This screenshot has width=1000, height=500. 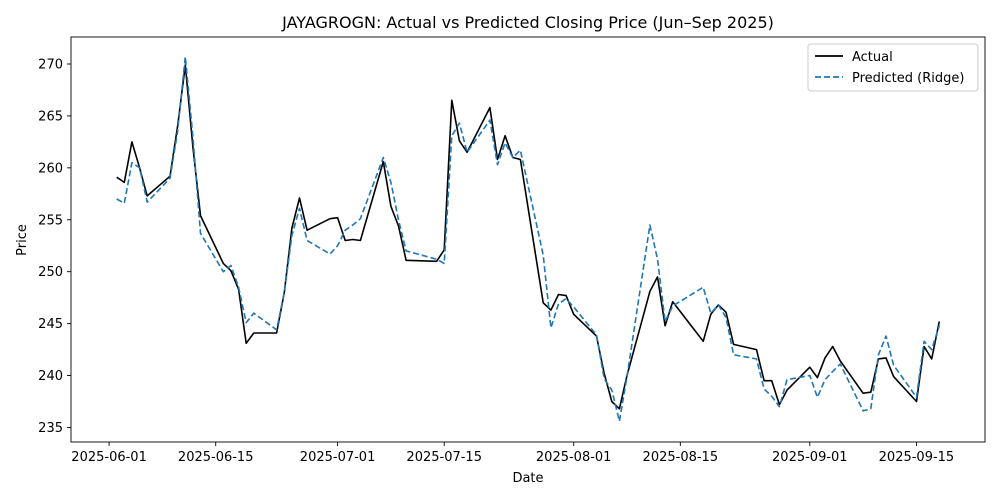 I want to click on x-tick-label: 2025-07-15, so click(x=444, y=457).